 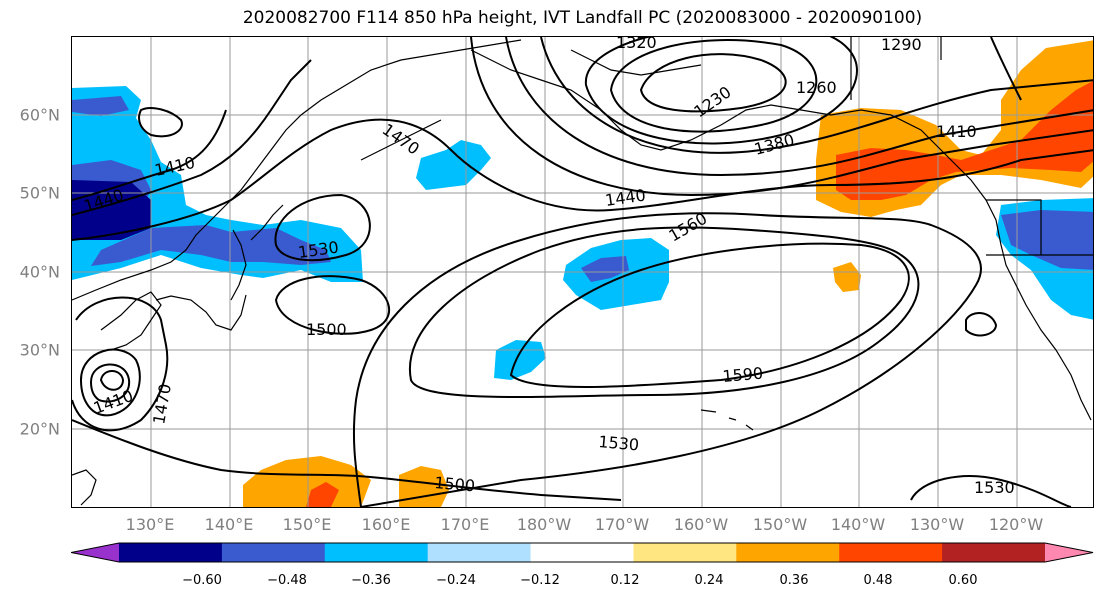 I want to click on colorbar-extend-low, so click(x=95, y=552).